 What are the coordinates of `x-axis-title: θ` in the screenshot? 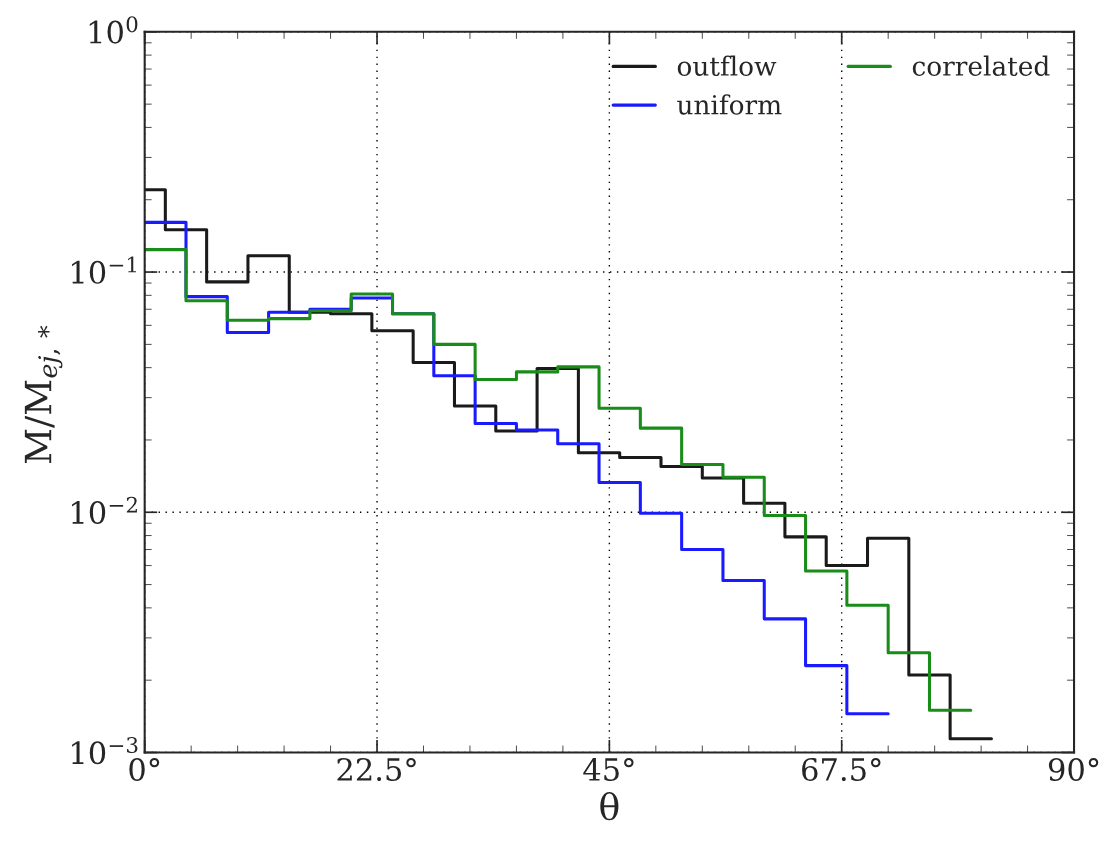 It's located at (609, 806).